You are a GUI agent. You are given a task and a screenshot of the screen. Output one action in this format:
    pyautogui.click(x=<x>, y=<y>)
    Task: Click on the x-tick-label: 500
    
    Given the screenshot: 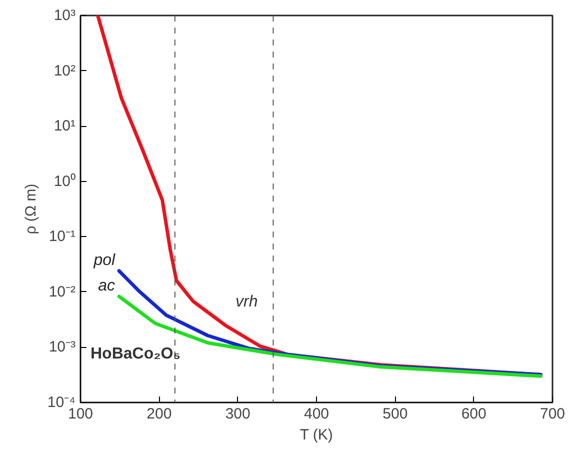 What is the action you would take?
    pyautogui.click(x=395, y=414)
    